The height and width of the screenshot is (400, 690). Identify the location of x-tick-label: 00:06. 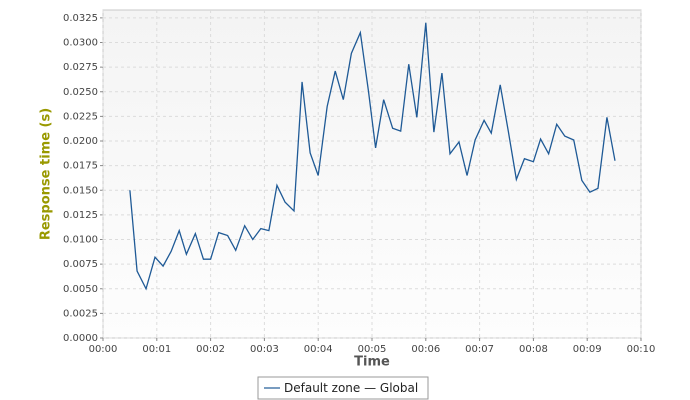
(425, 349).